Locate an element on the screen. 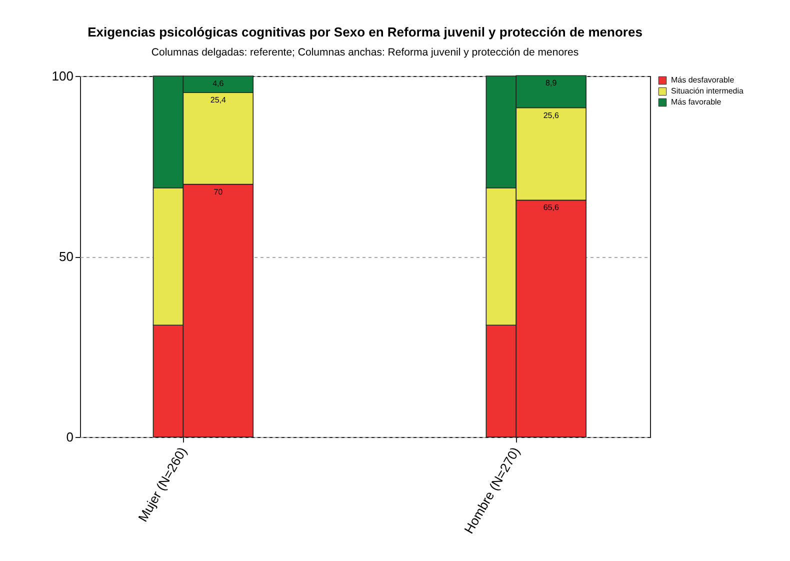 Image resolution: width=790 pixels, height=561 pixels. legend-label: Más favorable is located at coordinates (696, 102).